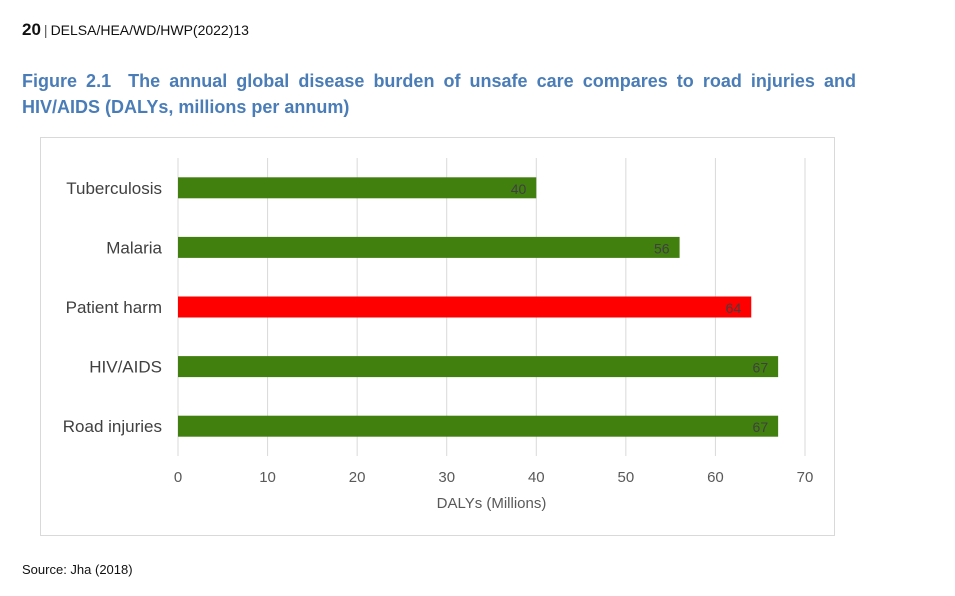 This screenshot has width=955, height=596. Describe the element at coordinates (31, 29) in the screenshot. I see `page-number: 20` at that location.